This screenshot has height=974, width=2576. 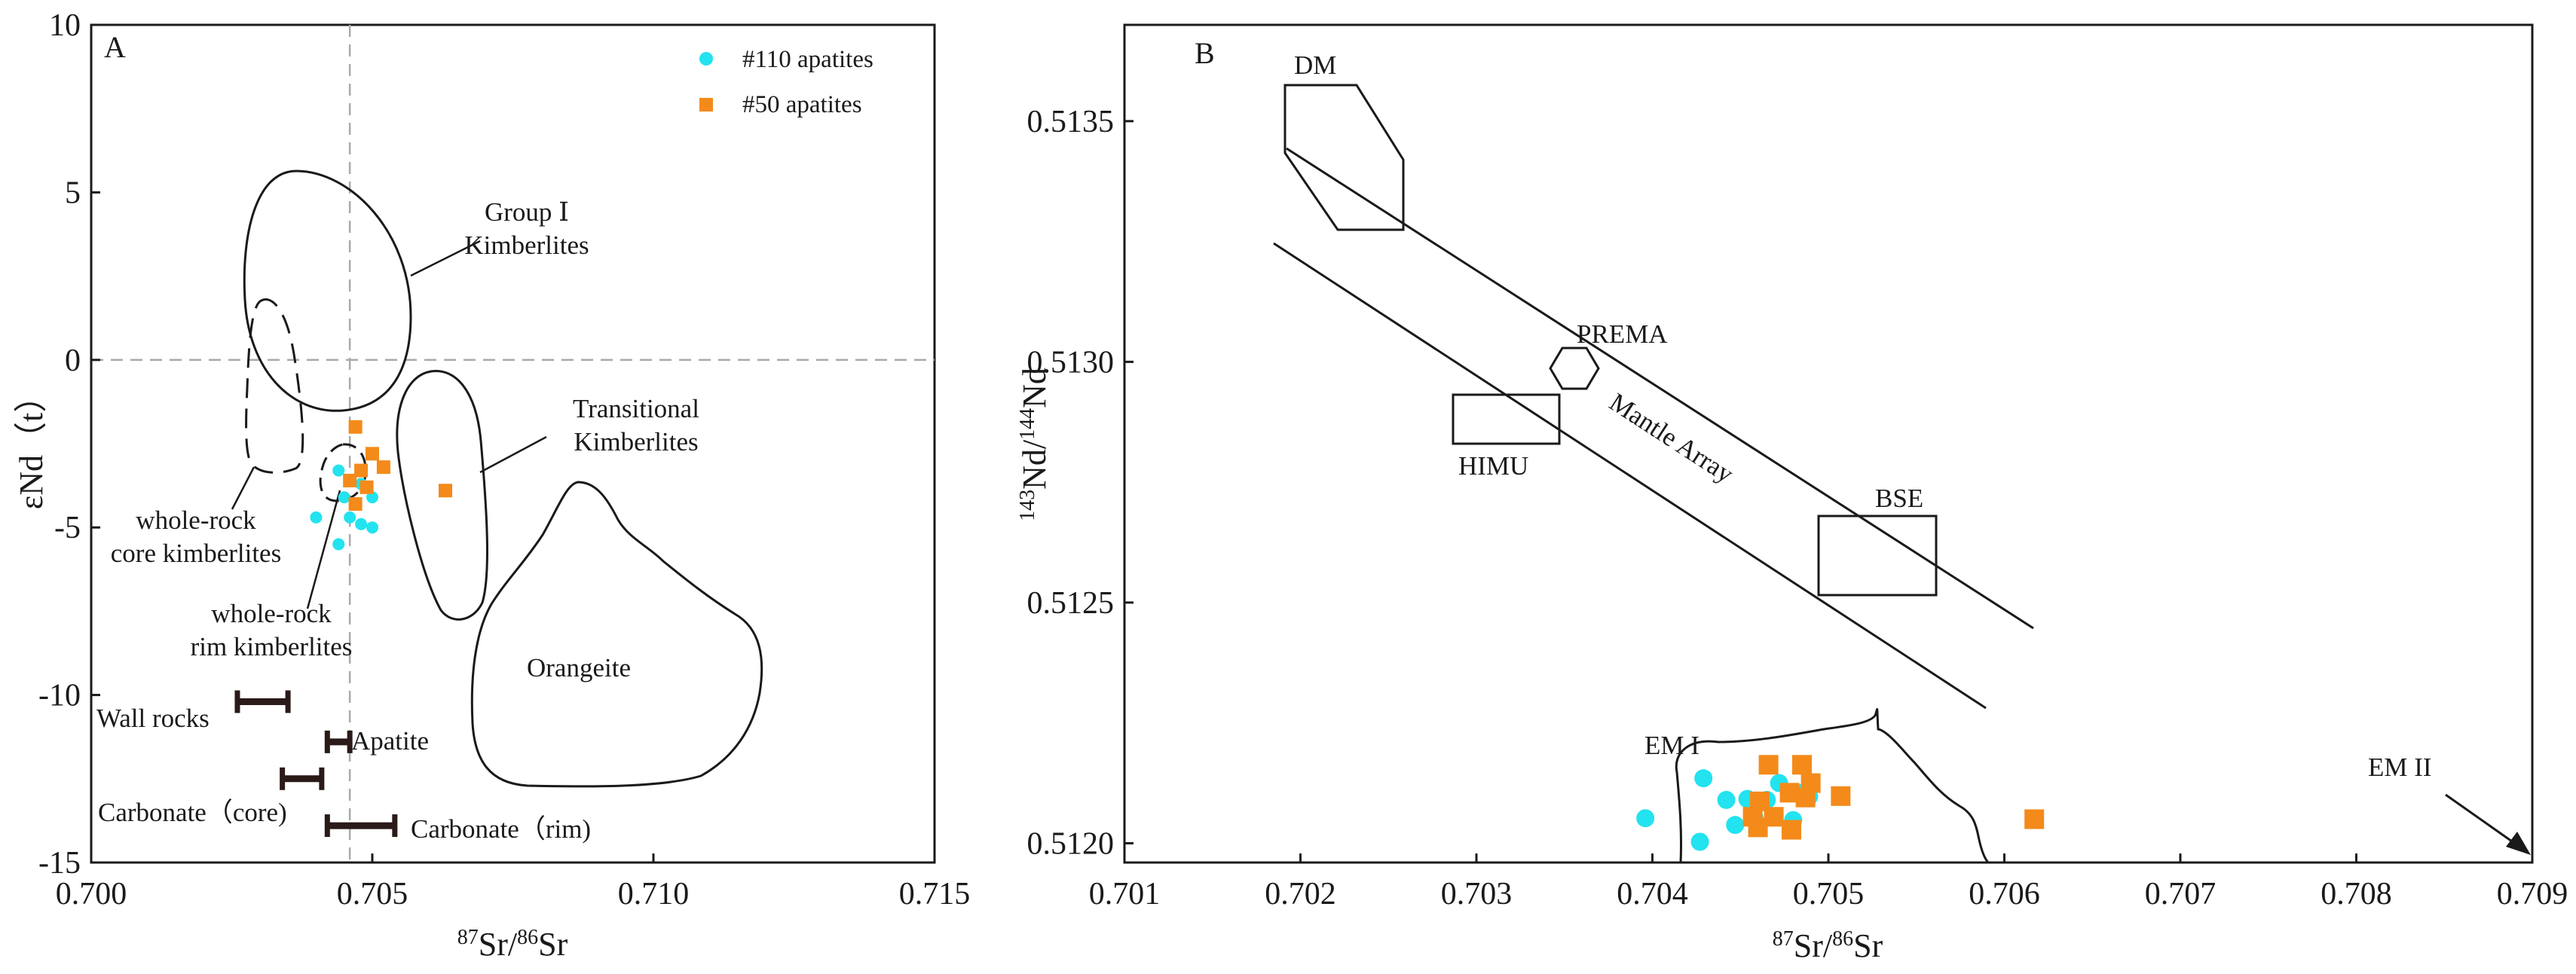 I want to click on field-dm, so click(x=1344, y=158).